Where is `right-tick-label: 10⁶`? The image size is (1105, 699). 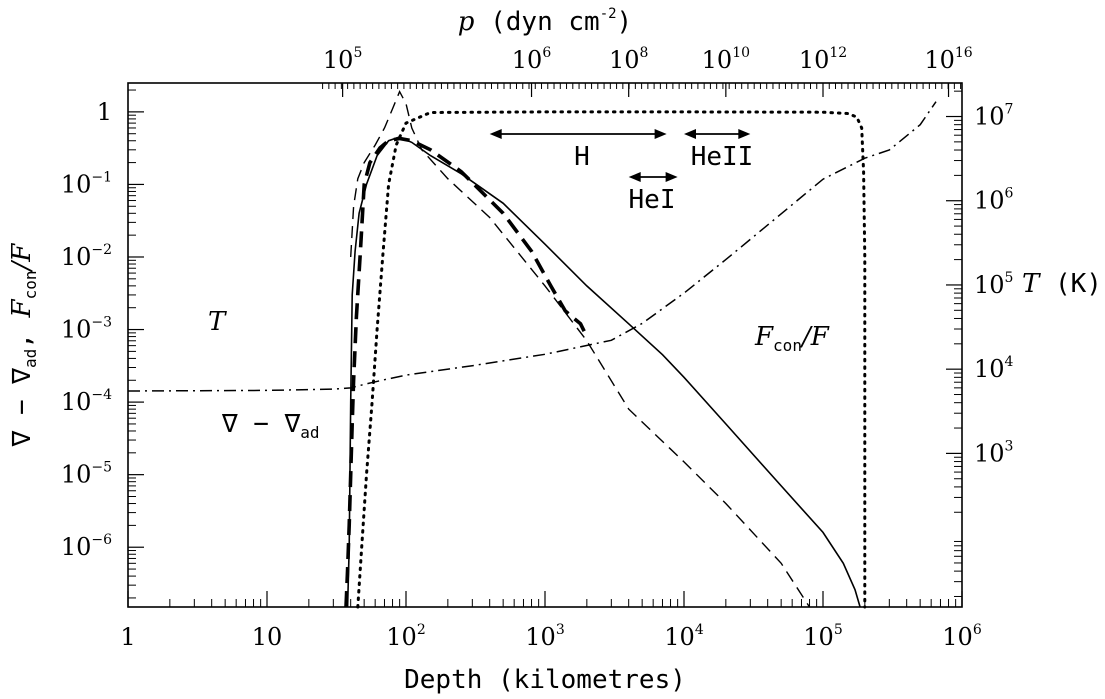 right-tick-label: 10⁶ is located at coordinates (994, 200).